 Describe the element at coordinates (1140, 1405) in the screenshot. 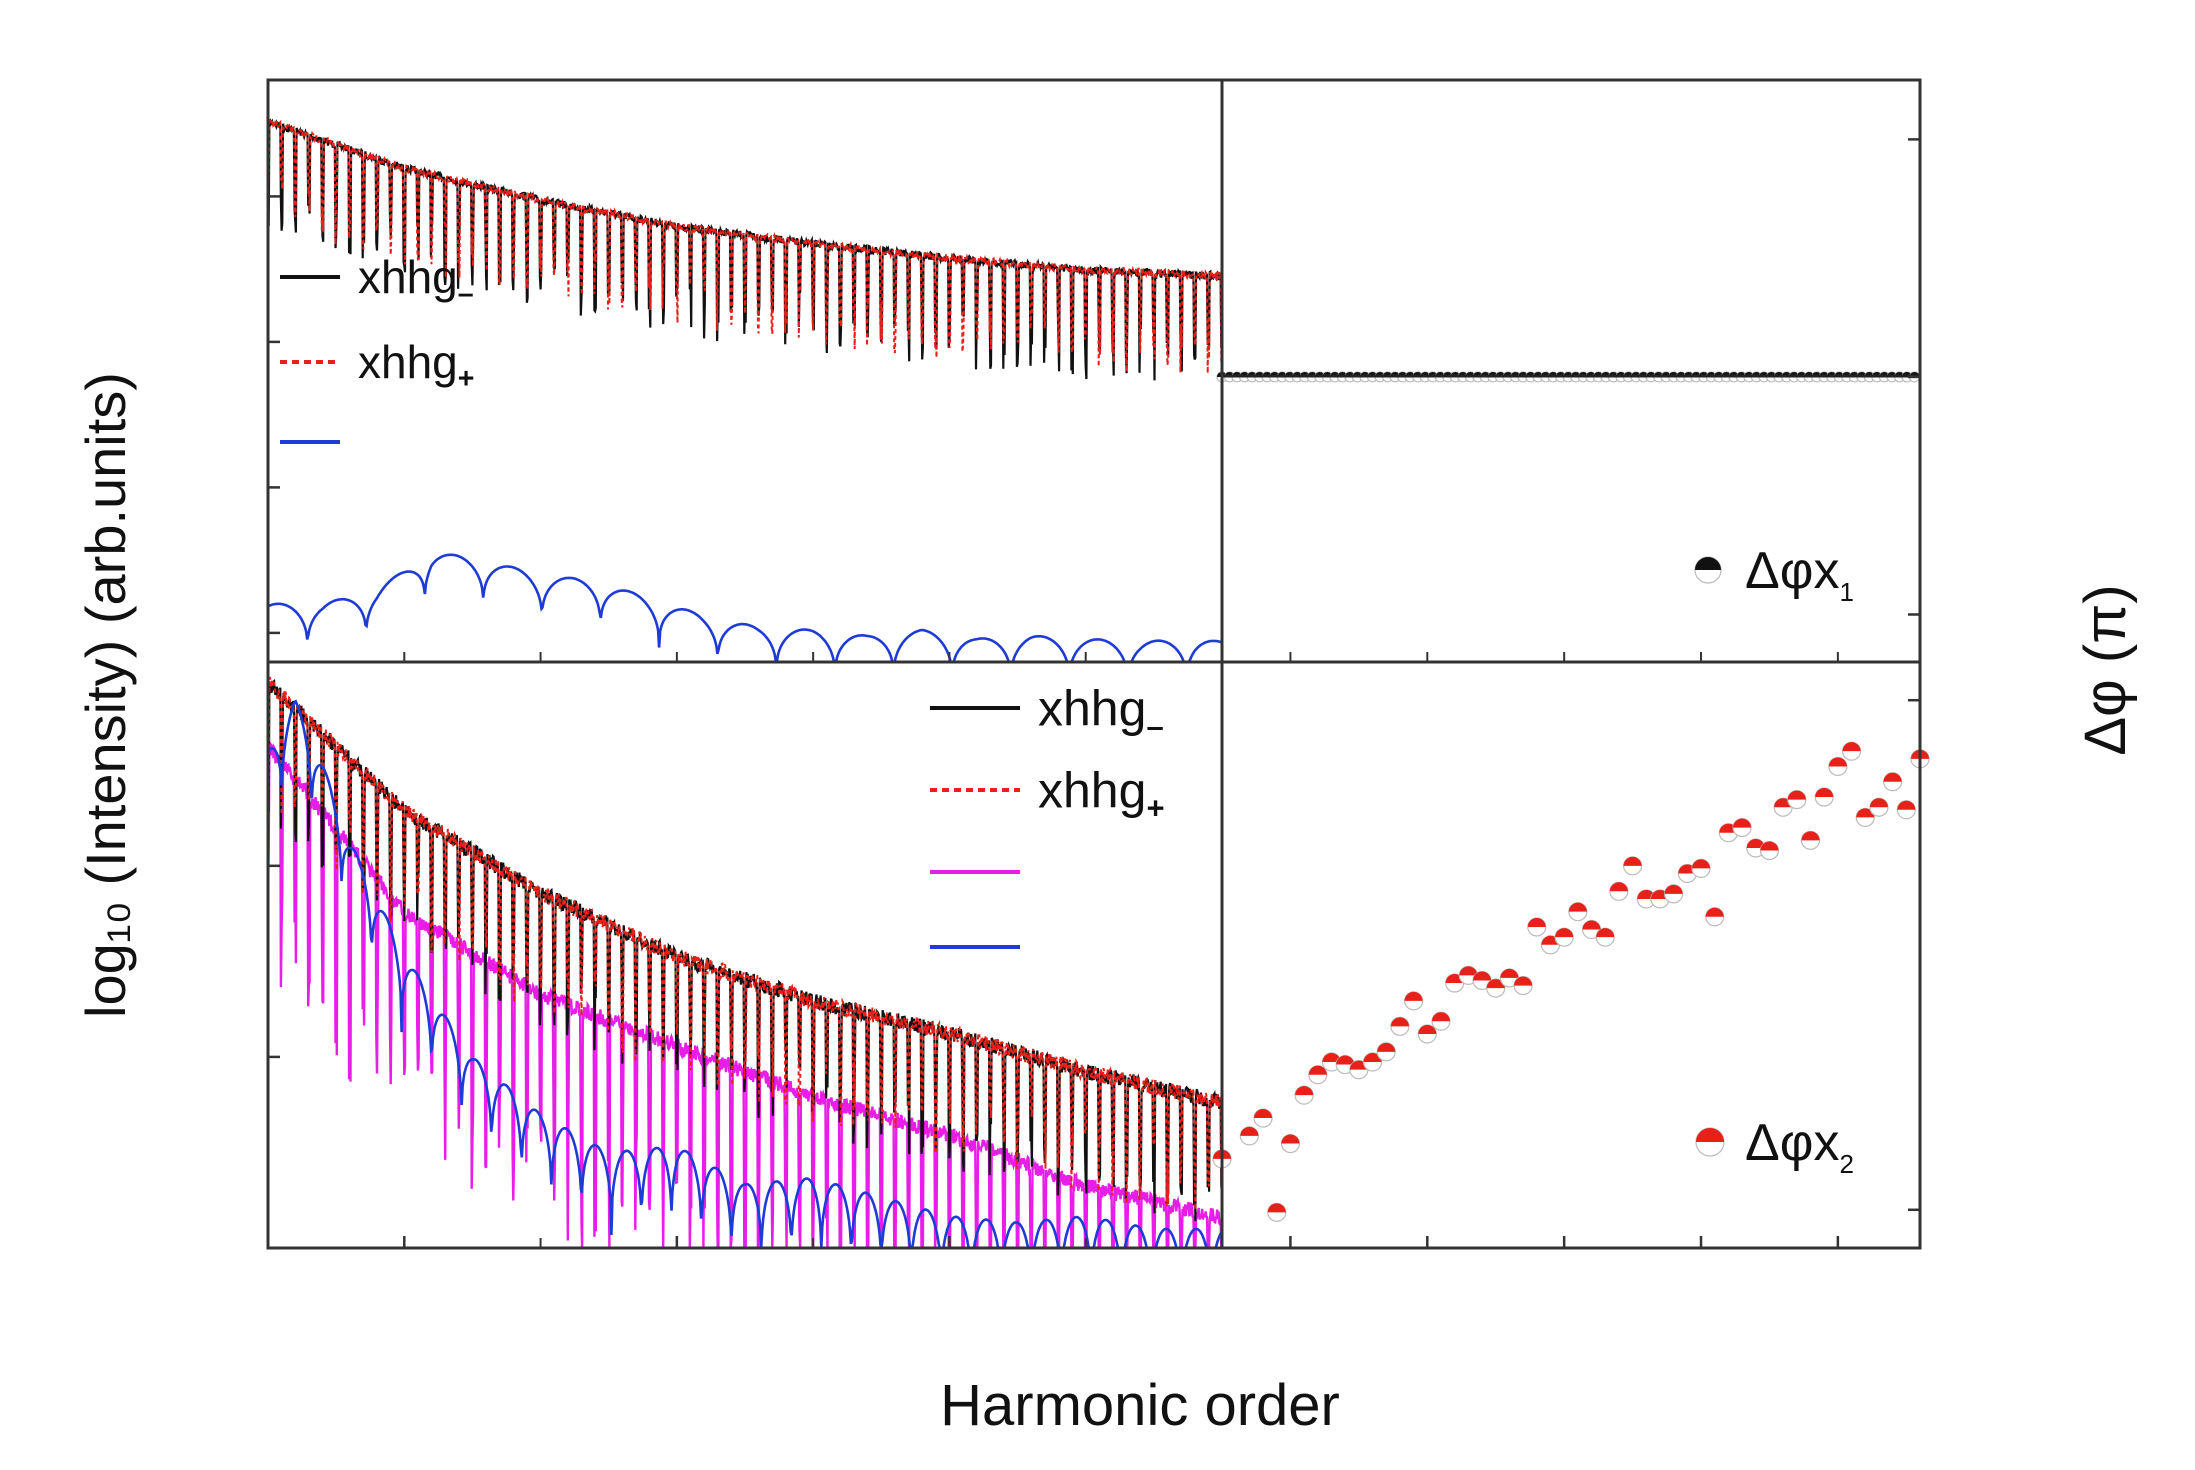

I see `x-axis-label: Harmonic order` at that location.